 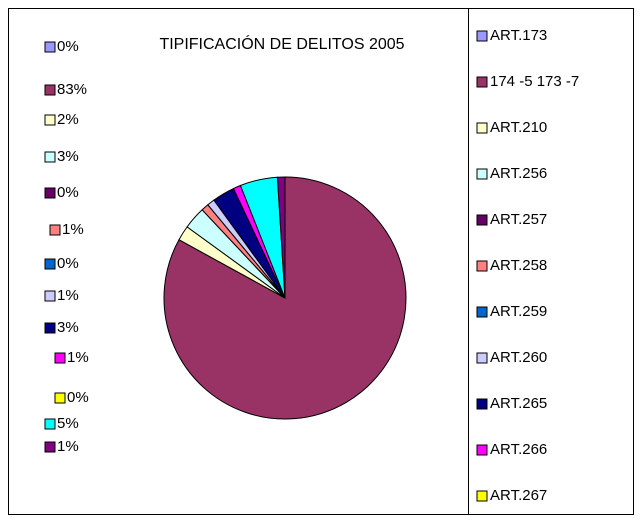 I want to click on legend-label: ART.256, so click(x=518, y=173).